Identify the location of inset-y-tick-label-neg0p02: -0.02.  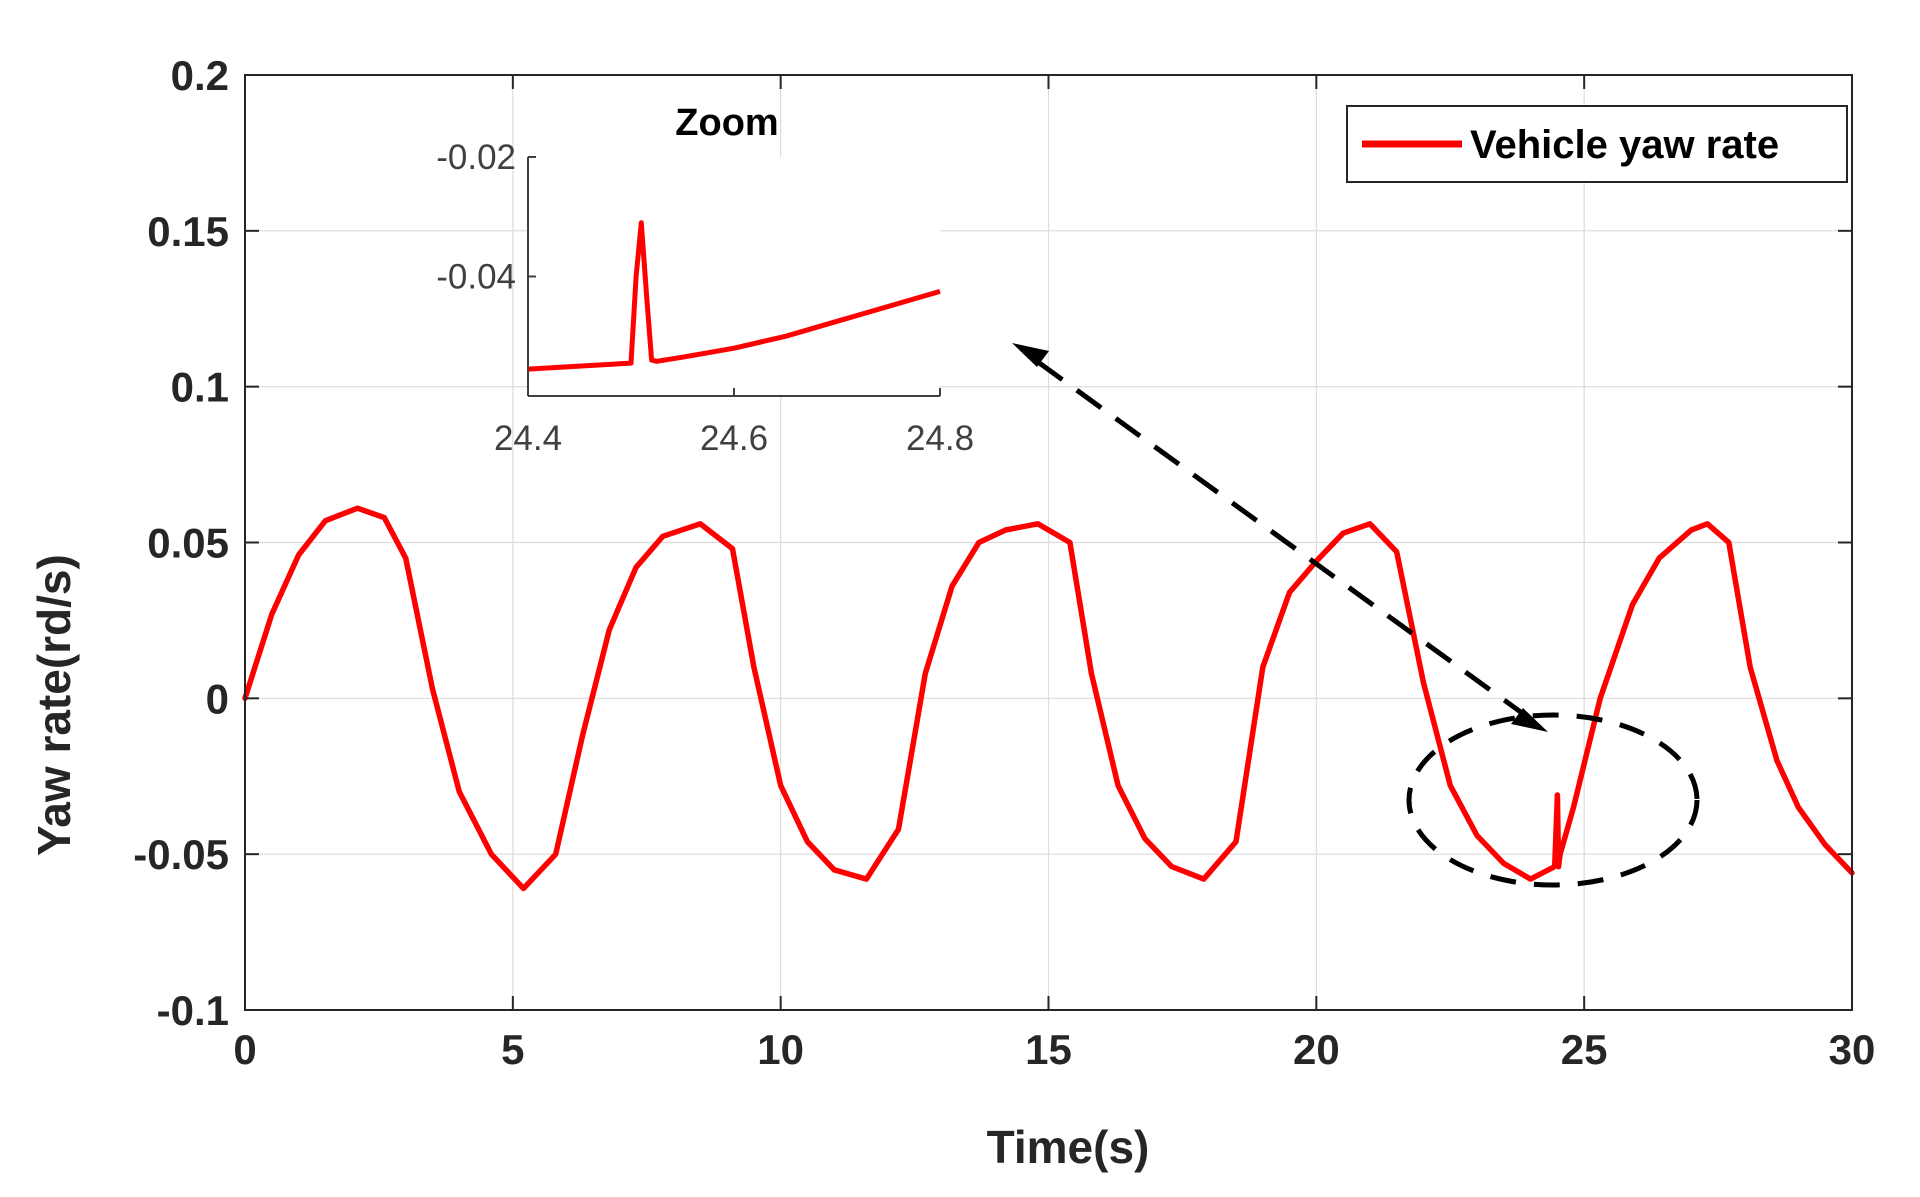
(476, 157).